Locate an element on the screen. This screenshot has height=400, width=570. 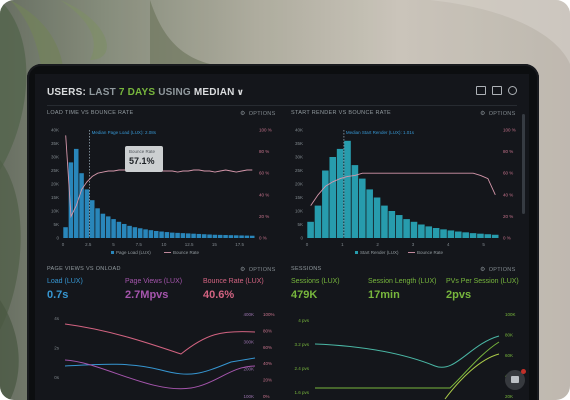
y-tick-left: 4 pvs is located at coordinates (304, 320).